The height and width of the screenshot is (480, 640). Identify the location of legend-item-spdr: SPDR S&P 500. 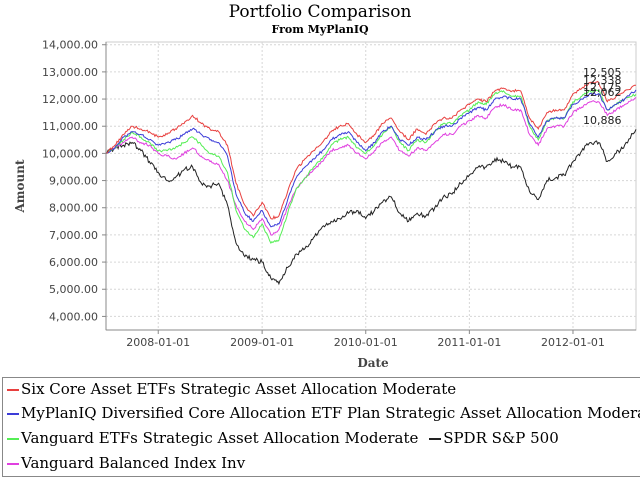
(494, 438).